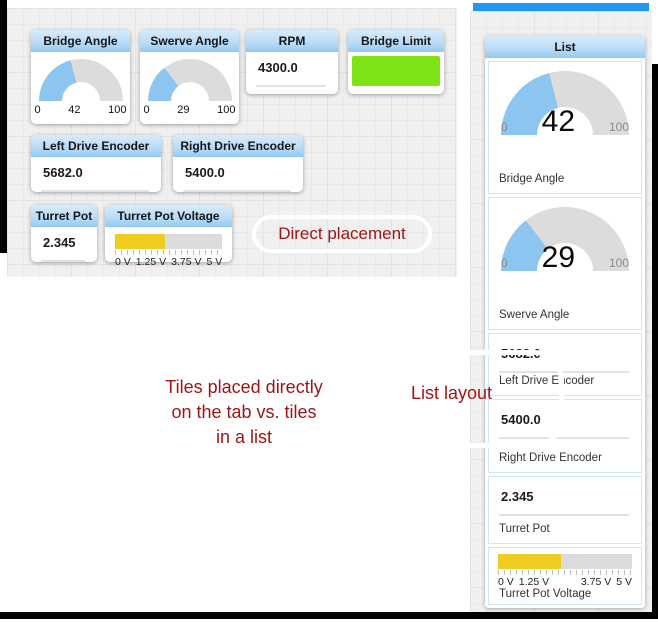 The width and height of the screenshot is (658, 622). I want to click on window-edge-right, so click(655, 338).